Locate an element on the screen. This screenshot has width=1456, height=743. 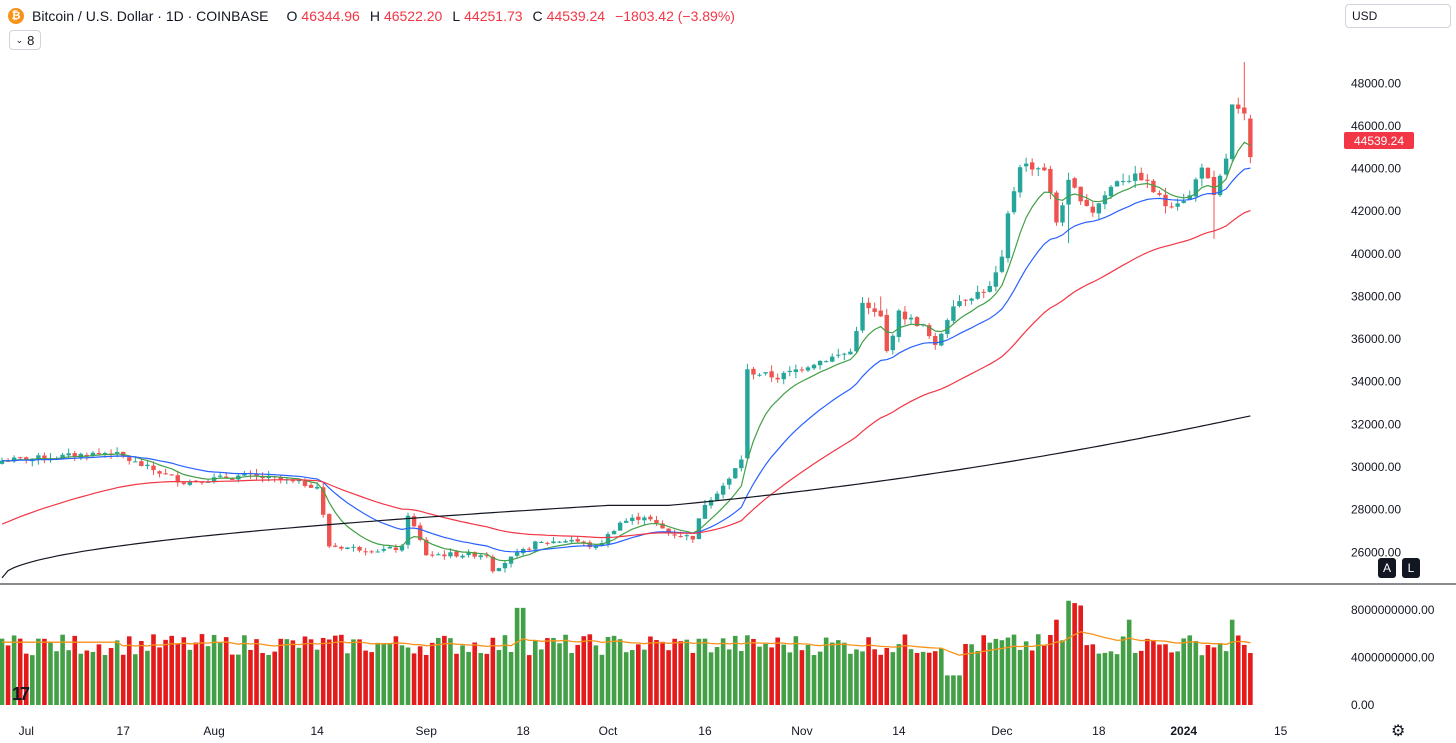
time-tick-label: 17 is located at coordinates (124, 731).